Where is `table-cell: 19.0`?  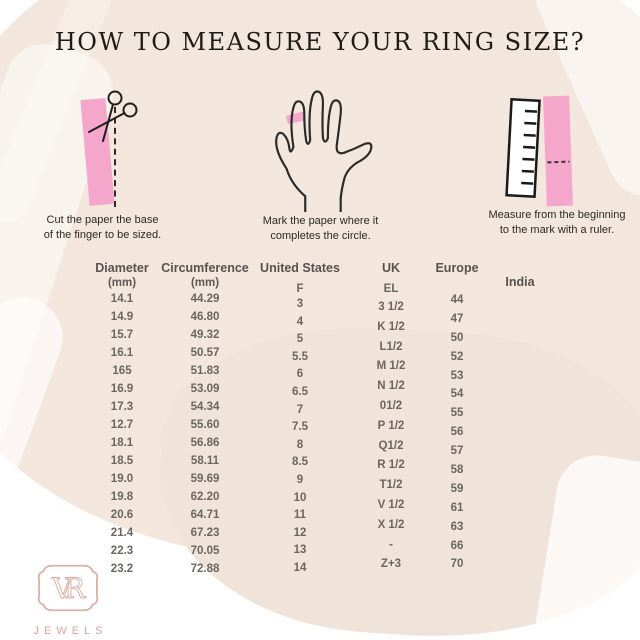 table-cell: 19.0 is located at coordinates (122, 479).